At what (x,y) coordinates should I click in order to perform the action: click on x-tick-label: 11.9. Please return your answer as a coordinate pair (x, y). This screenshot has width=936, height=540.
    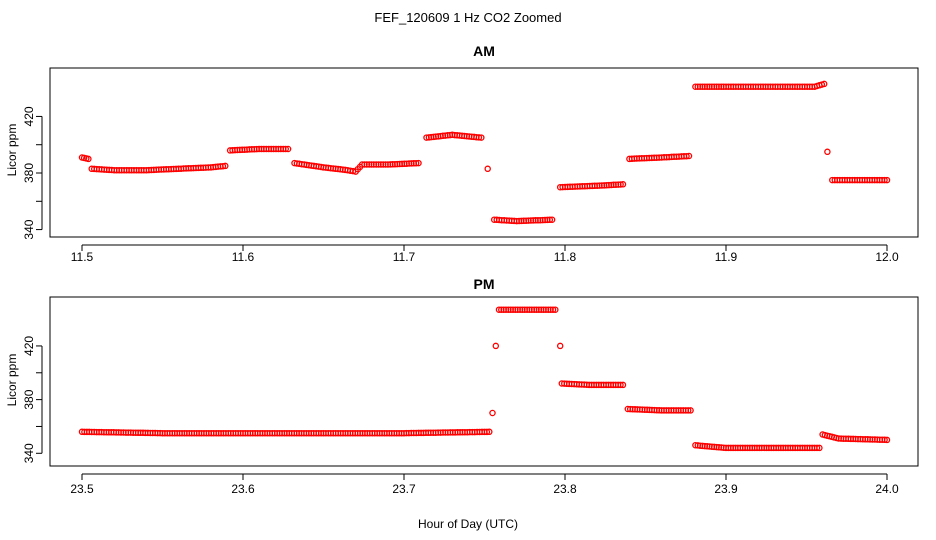
    Looking at the image, I should click on (726, 257).